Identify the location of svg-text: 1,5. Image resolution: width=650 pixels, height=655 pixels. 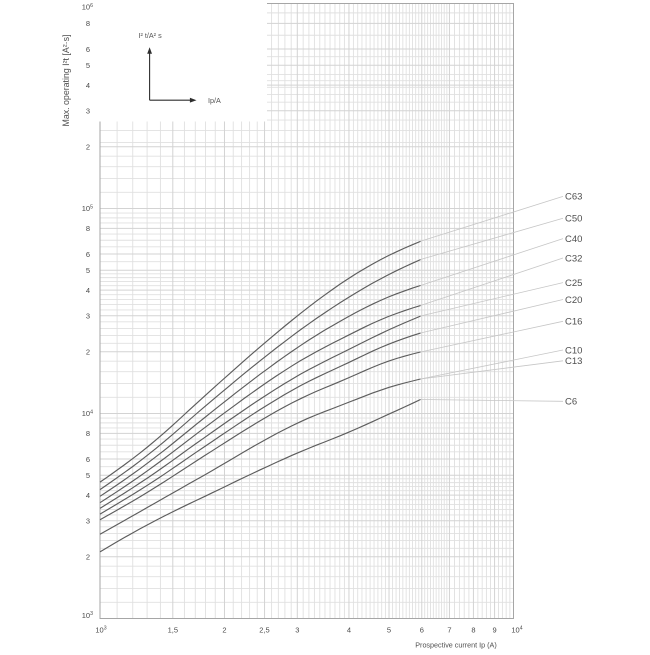
(173, 630).